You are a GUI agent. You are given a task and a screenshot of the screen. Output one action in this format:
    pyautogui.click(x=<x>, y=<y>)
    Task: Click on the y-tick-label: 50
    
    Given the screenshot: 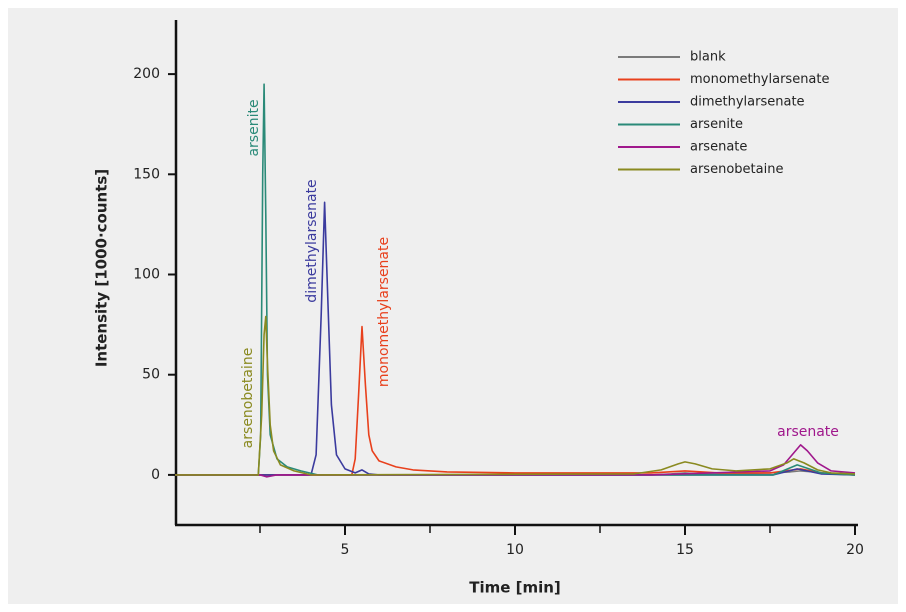 What is the action you would take?
    pyautogui.click(x=151, y=375)
    